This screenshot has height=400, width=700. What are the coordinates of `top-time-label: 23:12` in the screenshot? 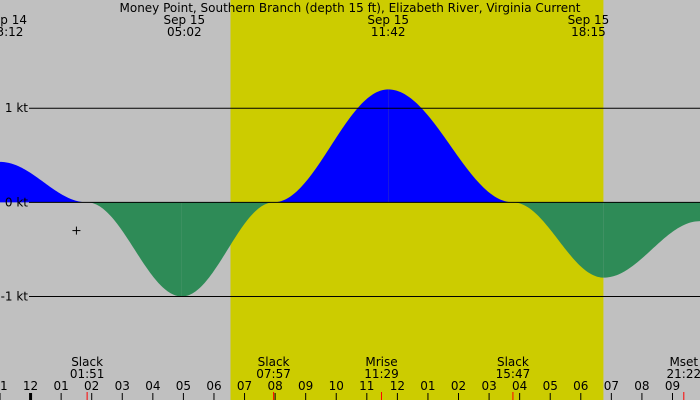 It's located at (11, 32).